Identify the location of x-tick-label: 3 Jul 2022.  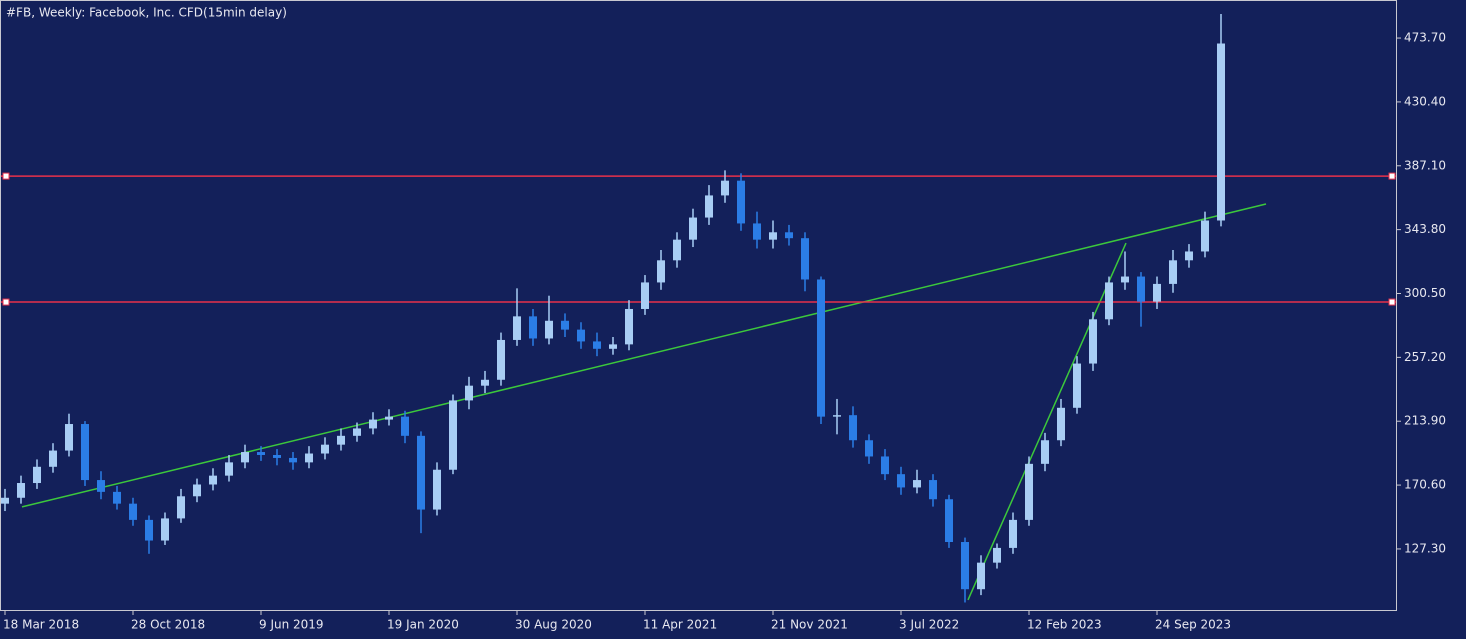
(929, 625).